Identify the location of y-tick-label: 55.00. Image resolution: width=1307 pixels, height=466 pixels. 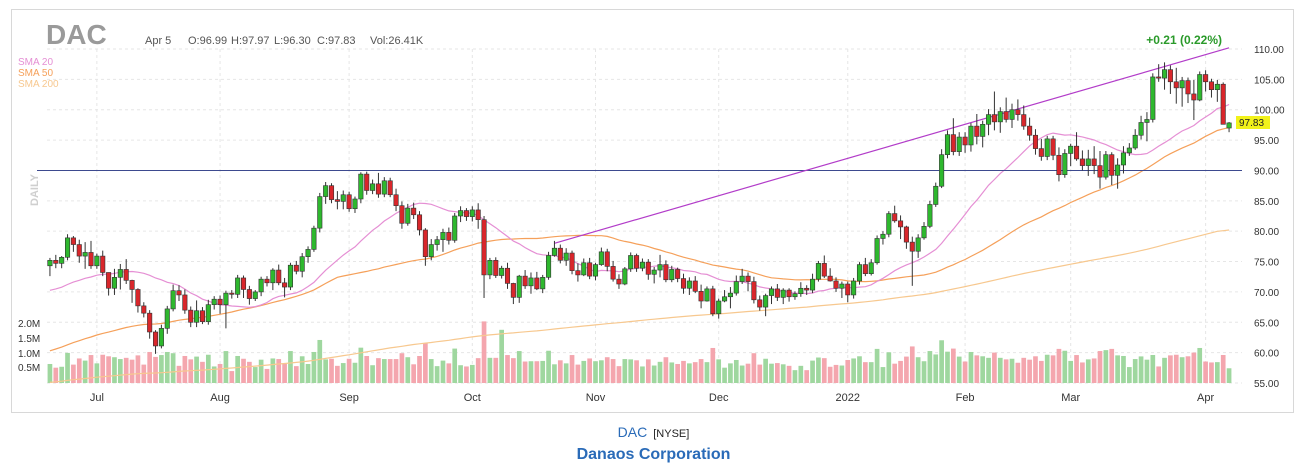
(1266, 384).